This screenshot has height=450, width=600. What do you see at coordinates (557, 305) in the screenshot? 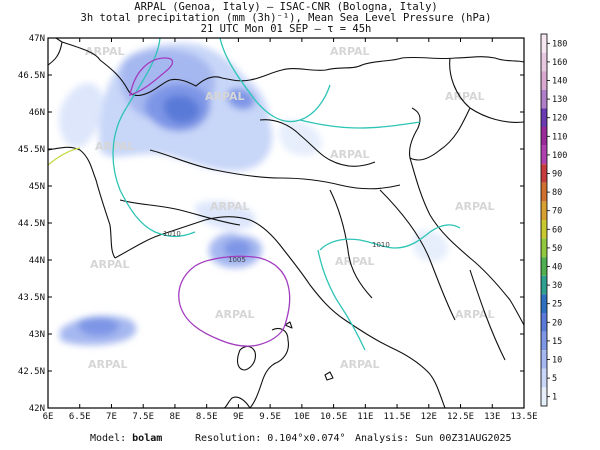
I see `colorbar-label: 25` at bounding box center [557, 305].